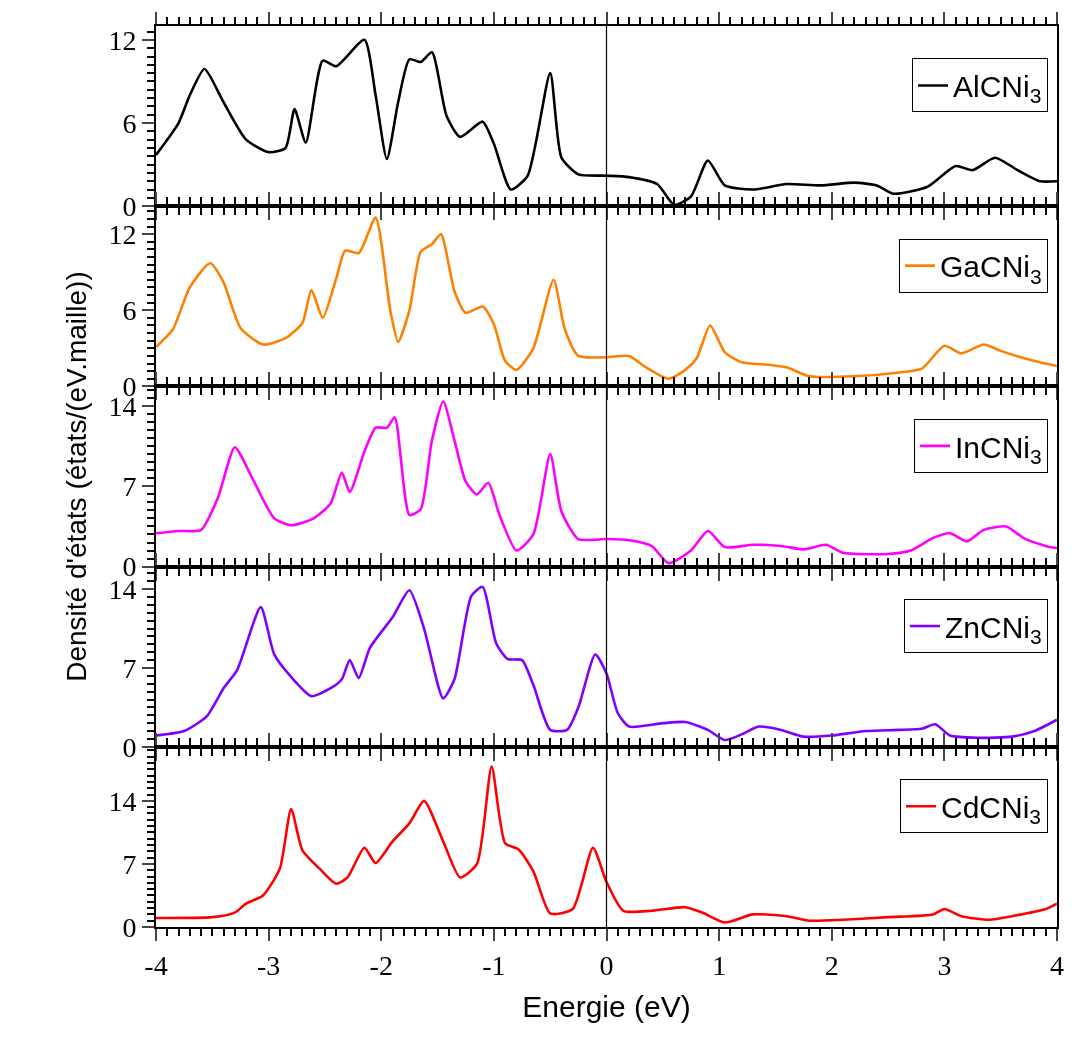 The height and width of the screenshot is (1062, 1076). Describe the element at coordinates (606, 1006) in the screenshot. I see `x-axis-title: Energie (eV)` at that location.